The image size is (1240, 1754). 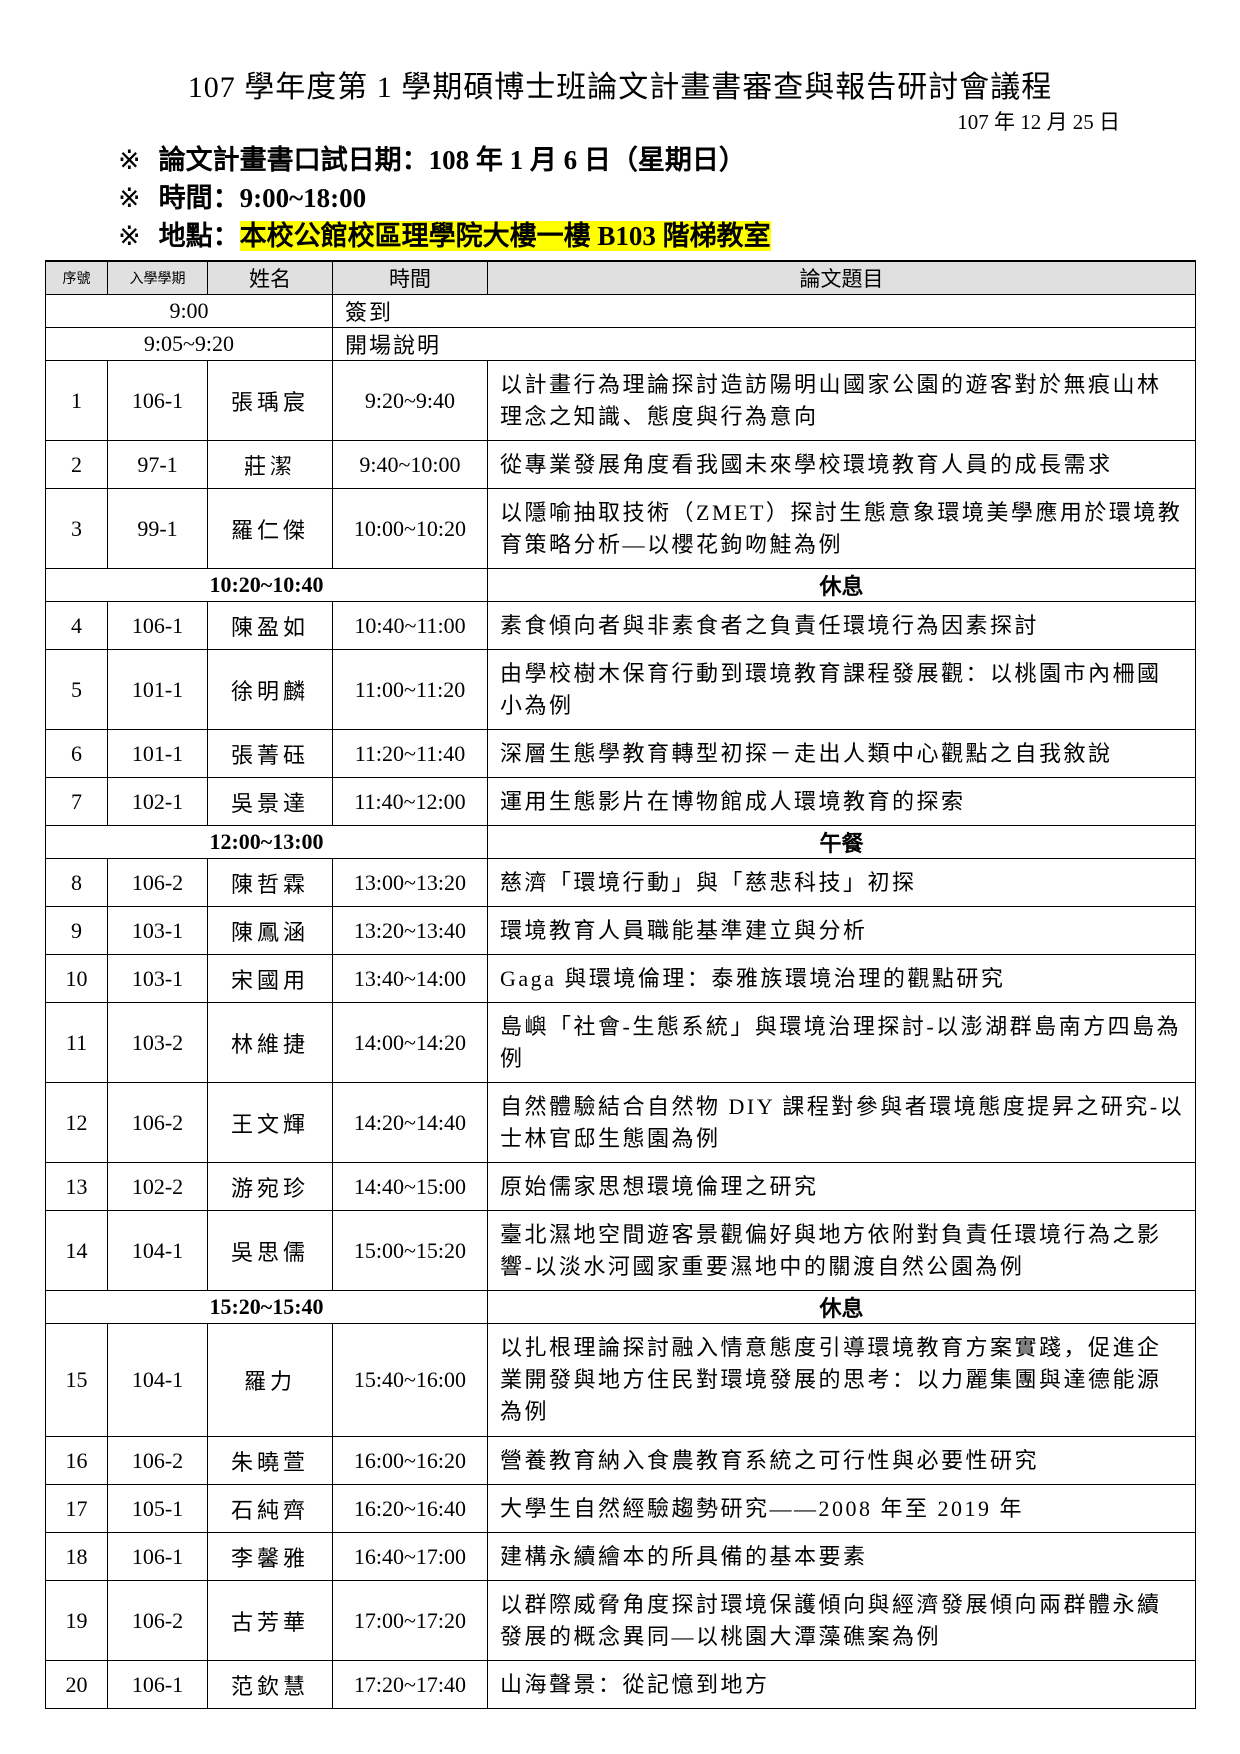 I want to click on row-term: 103-1, so click(x=157, y=978).